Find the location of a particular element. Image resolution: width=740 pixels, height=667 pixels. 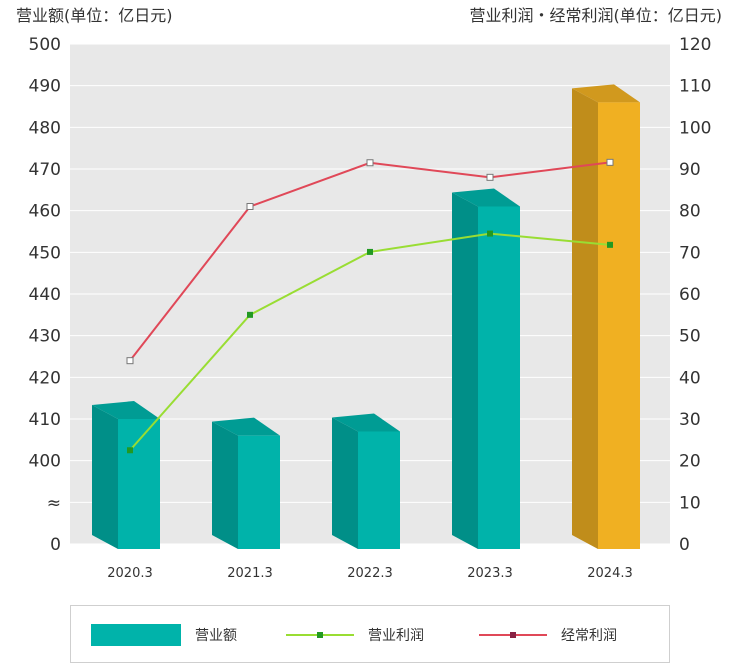

right-tick-label: 20 is located at coordinates (690, 462).